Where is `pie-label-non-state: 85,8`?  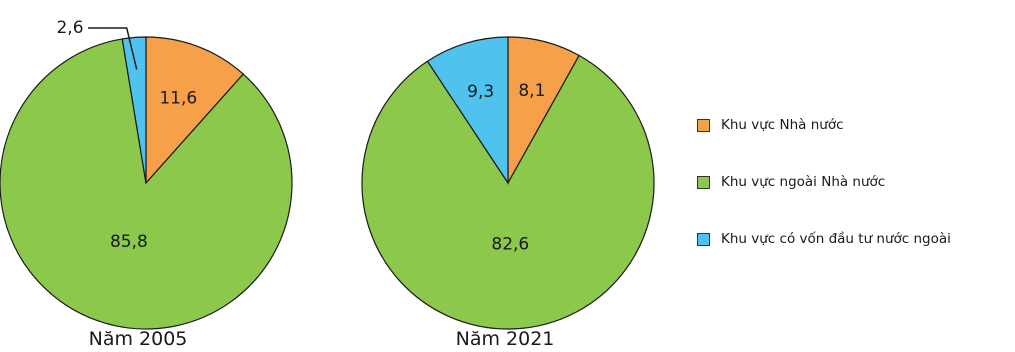
pie-label-non-state: 85,8 is located at coordinates (129, 242).